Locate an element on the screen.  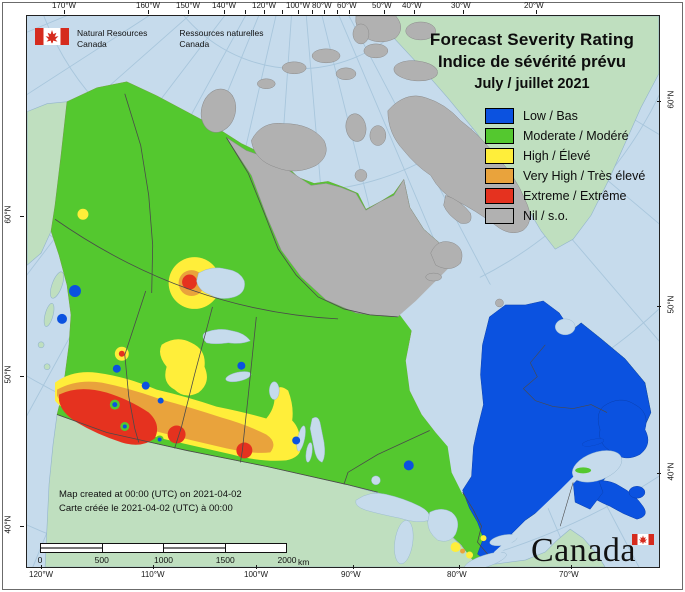
tick-label-bottom: 100°W is located at coordinates (256, 574).